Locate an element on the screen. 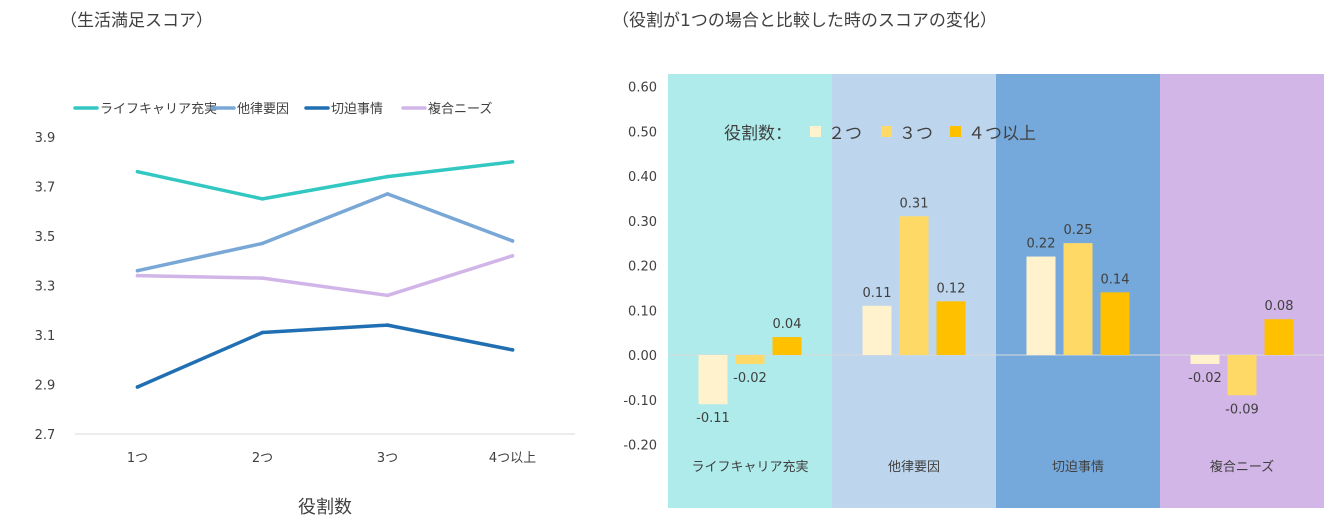 This screenshot has height=532, width=1329. bar-data-label: 0.12 is located at coordinates (951, 288).